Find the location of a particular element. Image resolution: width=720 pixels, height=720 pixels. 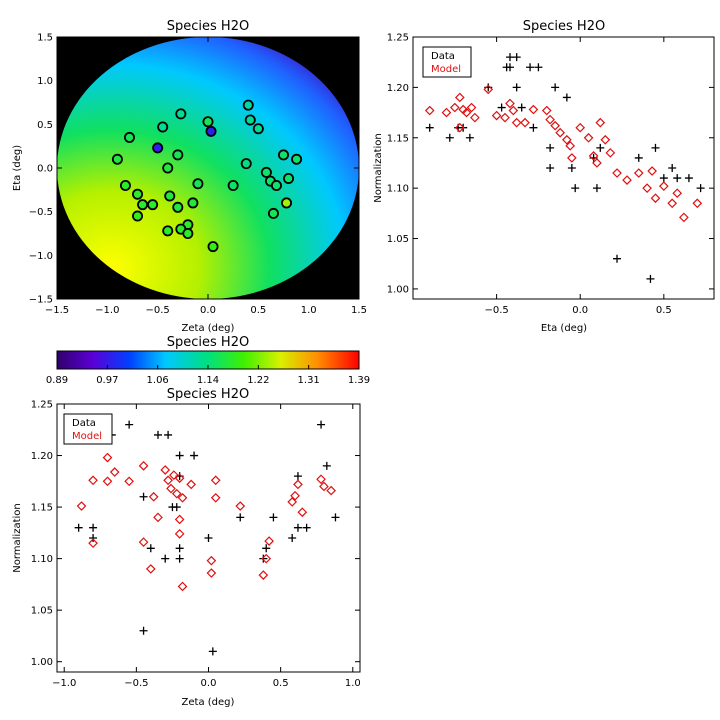

map-ytick-label: −0.5 is located at coordinates (41, 212).